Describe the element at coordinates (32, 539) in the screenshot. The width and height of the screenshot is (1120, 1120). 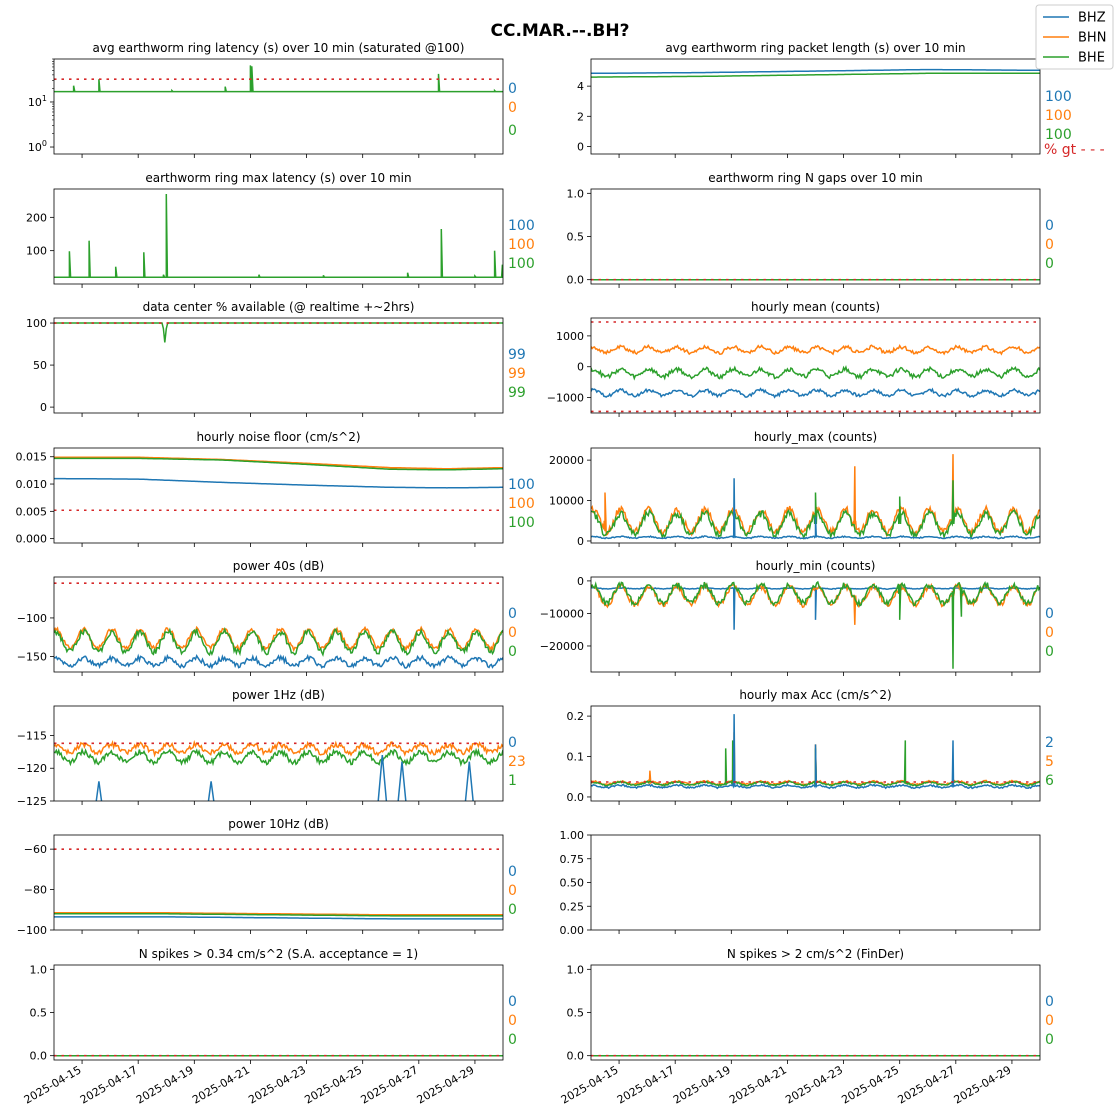
I see `y-tick-label: 0.000` at that location.